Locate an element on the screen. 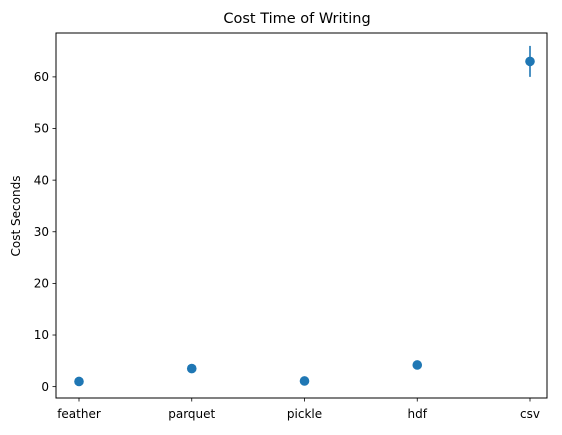  x-tick-label-parquet: parquet is located at coordinates (191, 414).